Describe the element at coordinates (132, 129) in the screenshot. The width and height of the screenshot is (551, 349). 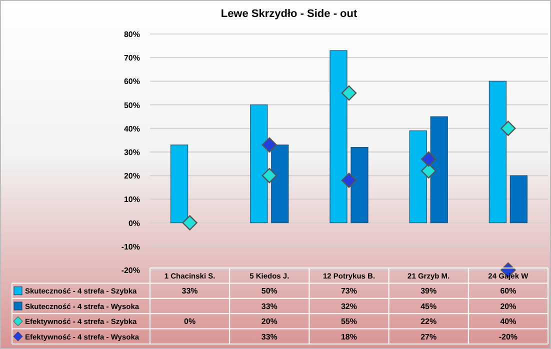
I see `y-tick-label: 40%` at that location.